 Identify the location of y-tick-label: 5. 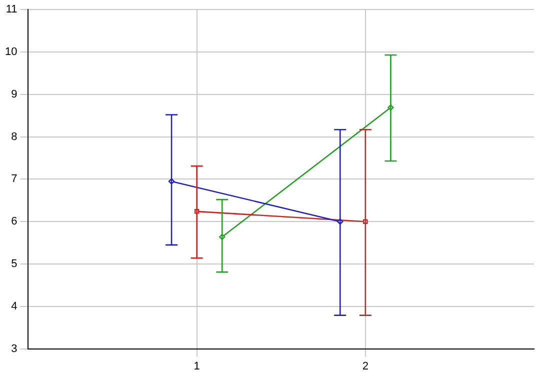
(14, 264).